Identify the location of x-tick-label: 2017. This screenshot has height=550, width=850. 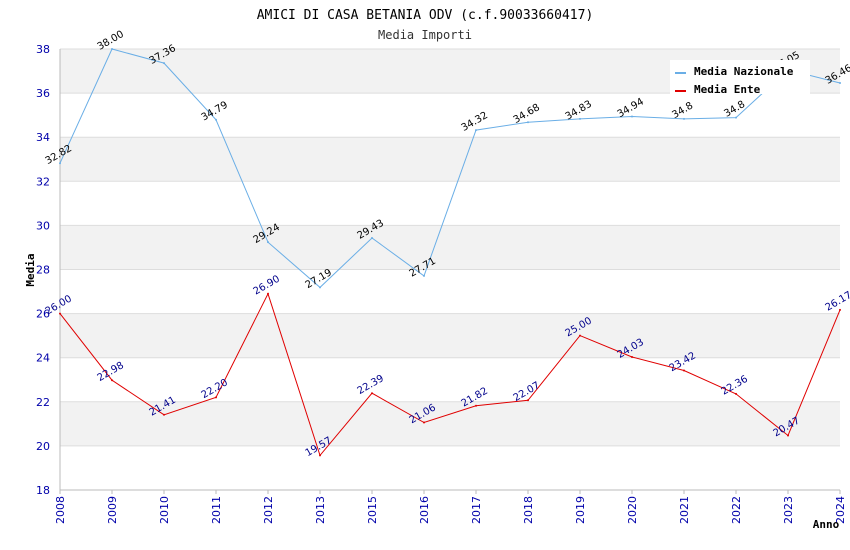
(476, 510).